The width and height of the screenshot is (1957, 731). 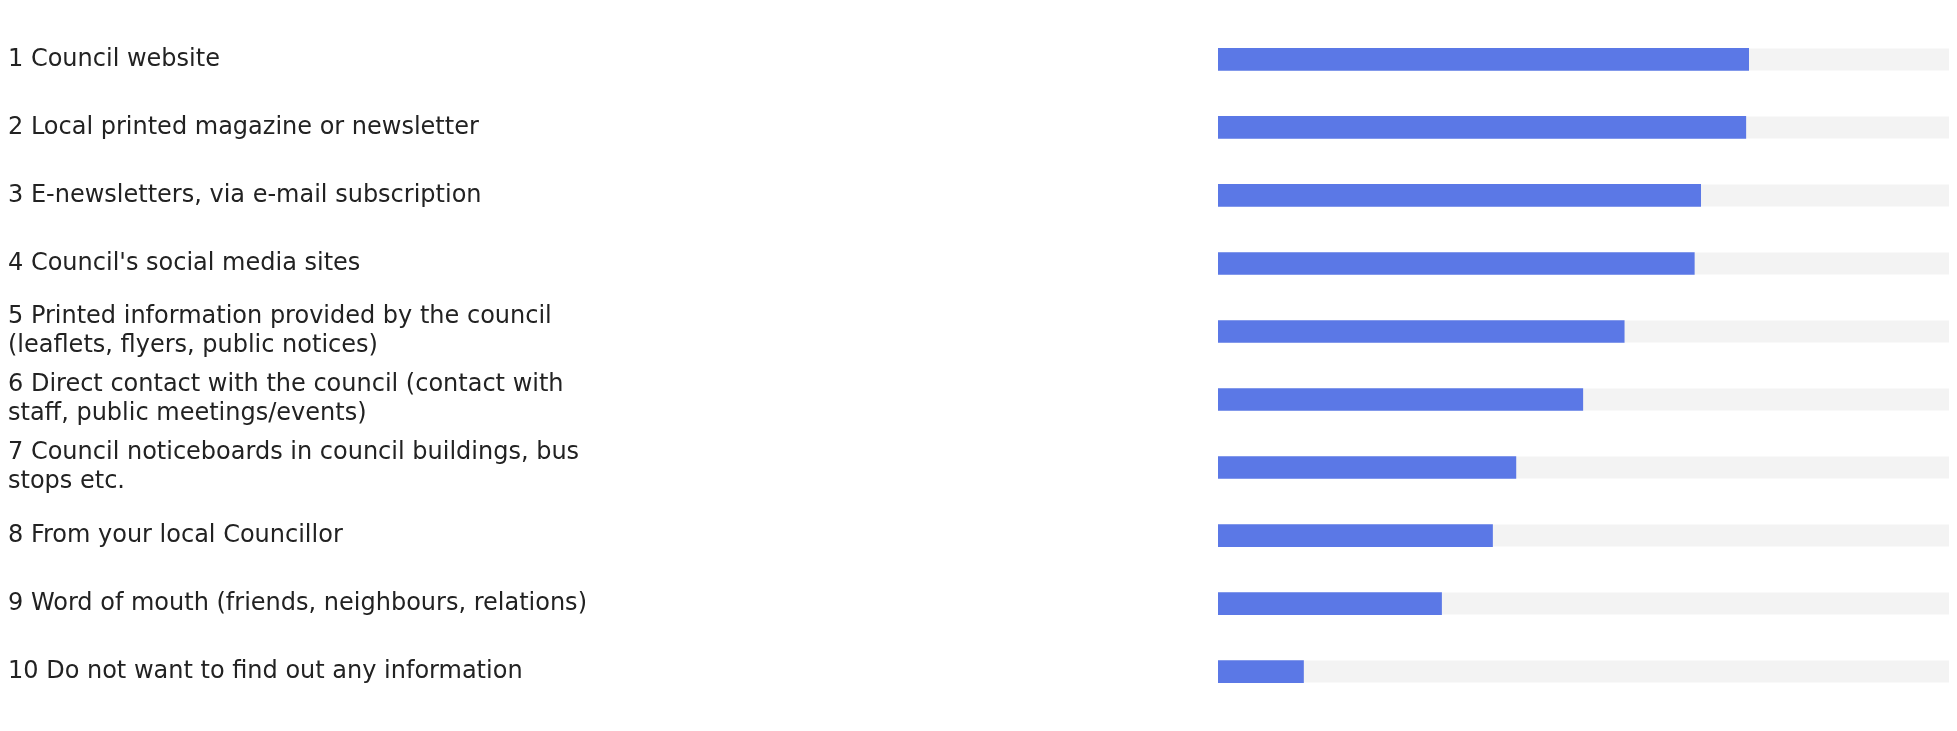 What do you see at coordinates (114, 57) in the screenshot?
I see `y-tick-label: 1 Council website` at bounding box center [114, 57].